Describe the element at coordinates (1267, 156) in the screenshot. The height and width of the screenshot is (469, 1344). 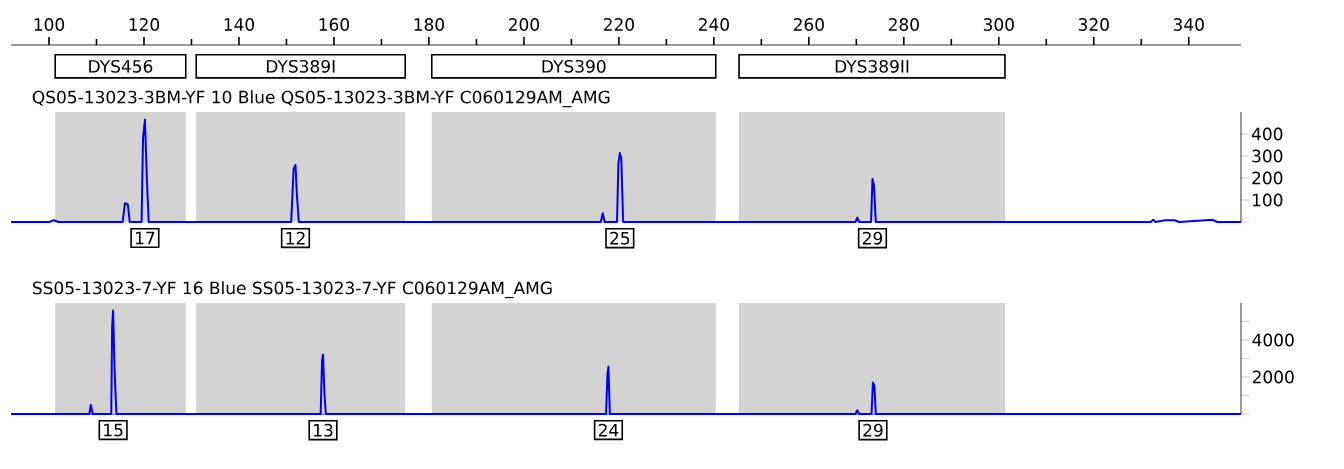
I see `y-tick-label: 300` at that location.